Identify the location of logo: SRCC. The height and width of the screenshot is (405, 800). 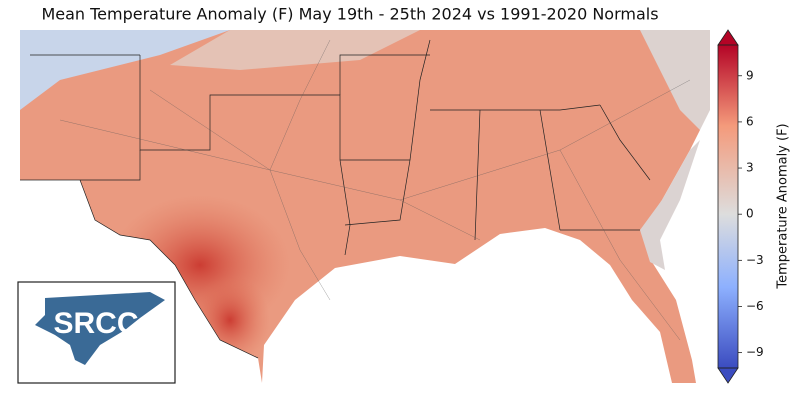
(96, 332).